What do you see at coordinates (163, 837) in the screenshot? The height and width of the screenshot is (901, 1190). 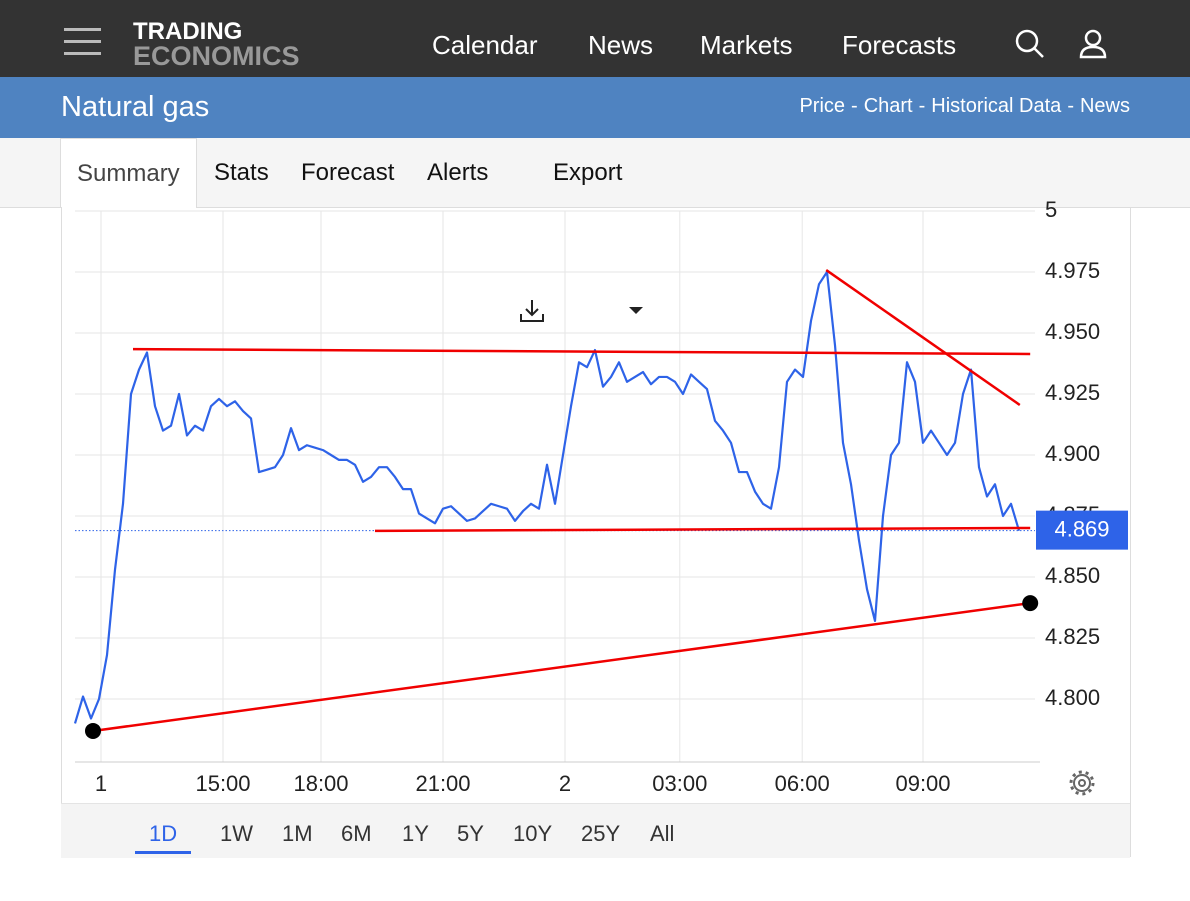 I see `range-button: 1D` at bounding box center [163, 837].